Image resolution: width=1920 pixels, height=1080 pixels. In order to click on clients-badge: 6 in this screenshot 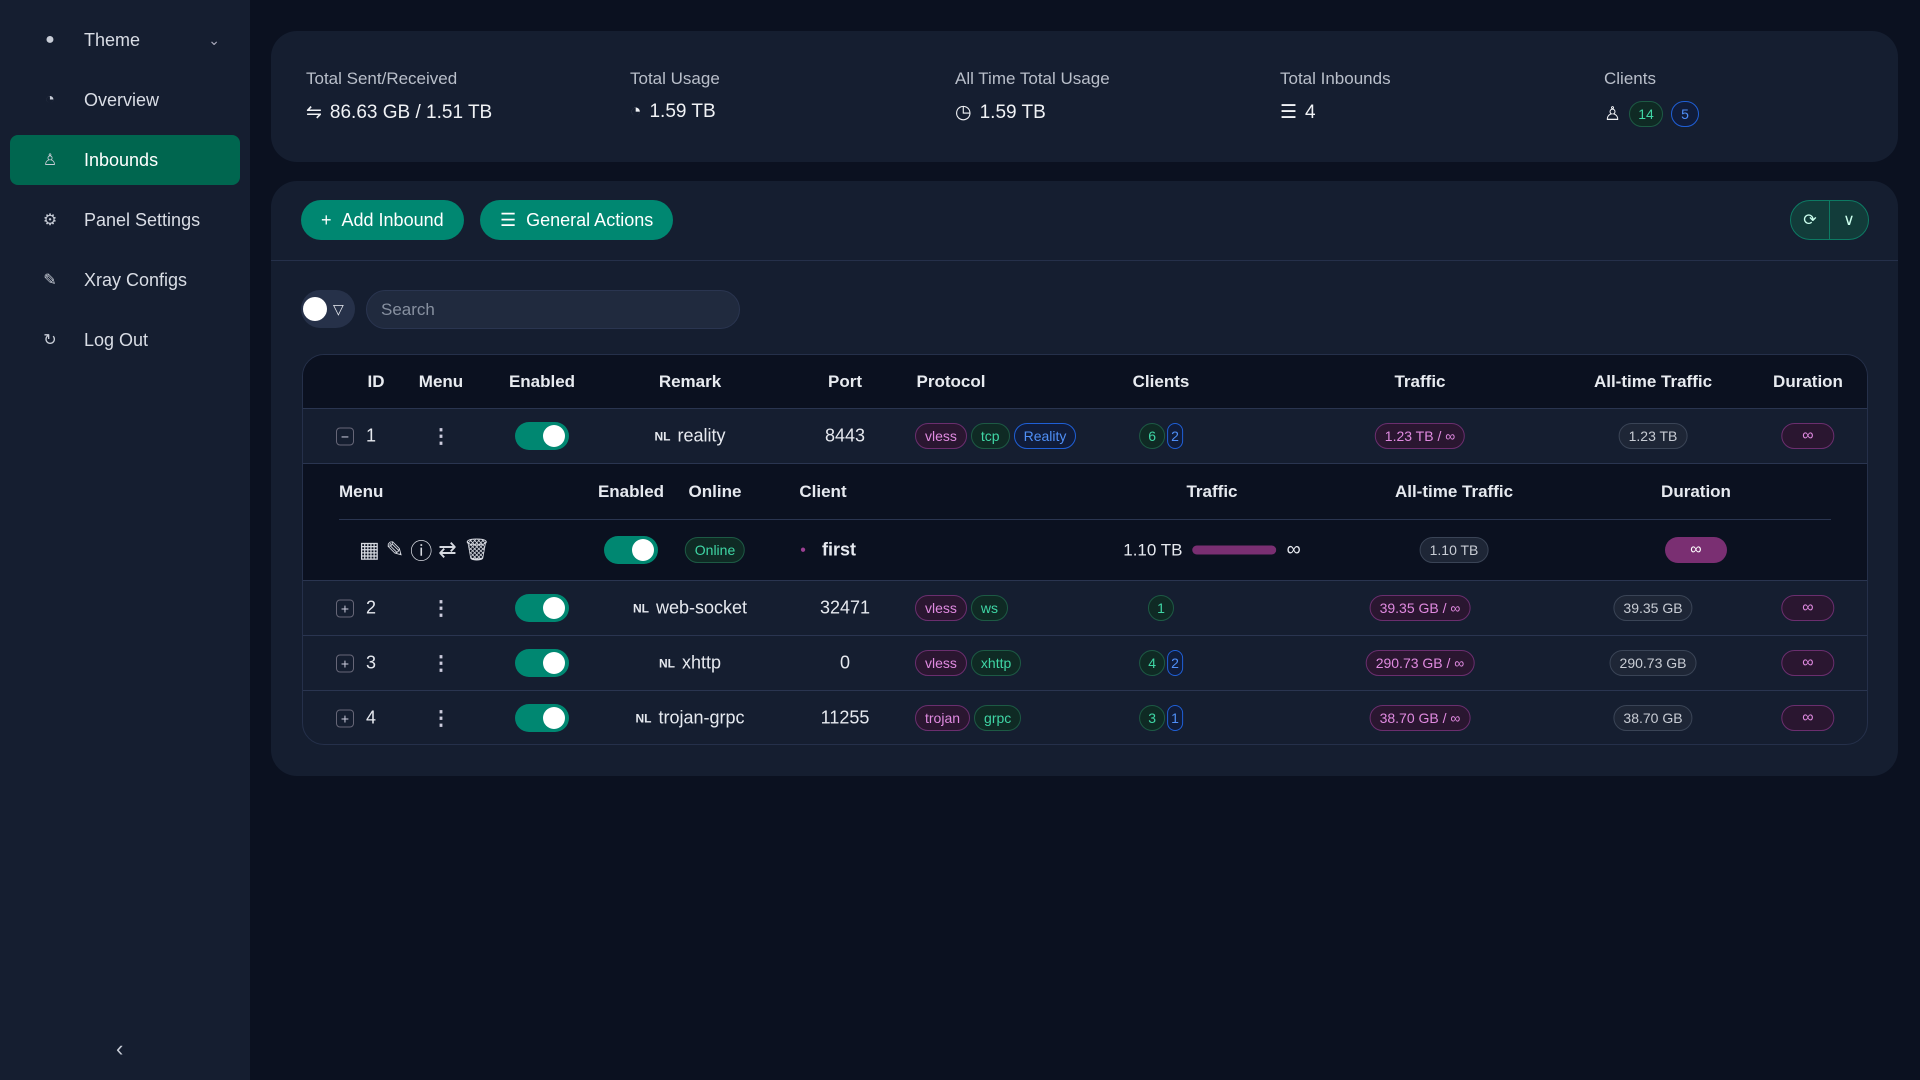, I will do `click(1152, 436)`.